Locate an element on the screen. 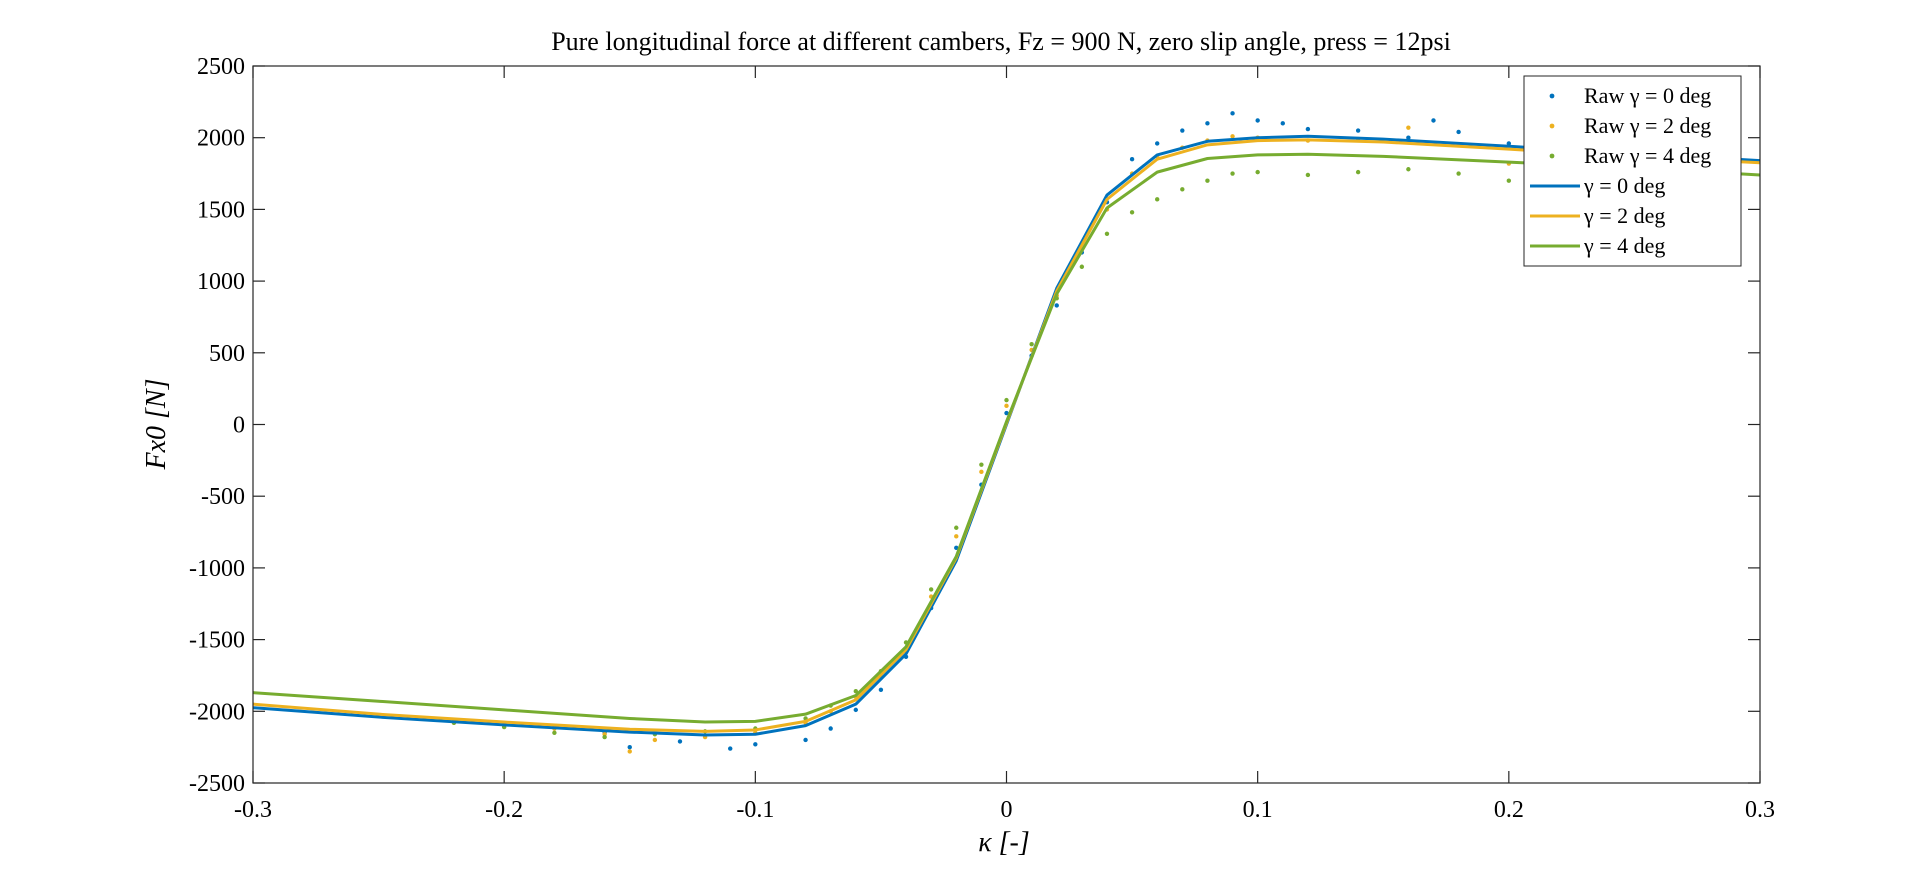 This screenshot has height=869, width=1920. y-tick-label: 1500 is located at coordinates (221, 210).